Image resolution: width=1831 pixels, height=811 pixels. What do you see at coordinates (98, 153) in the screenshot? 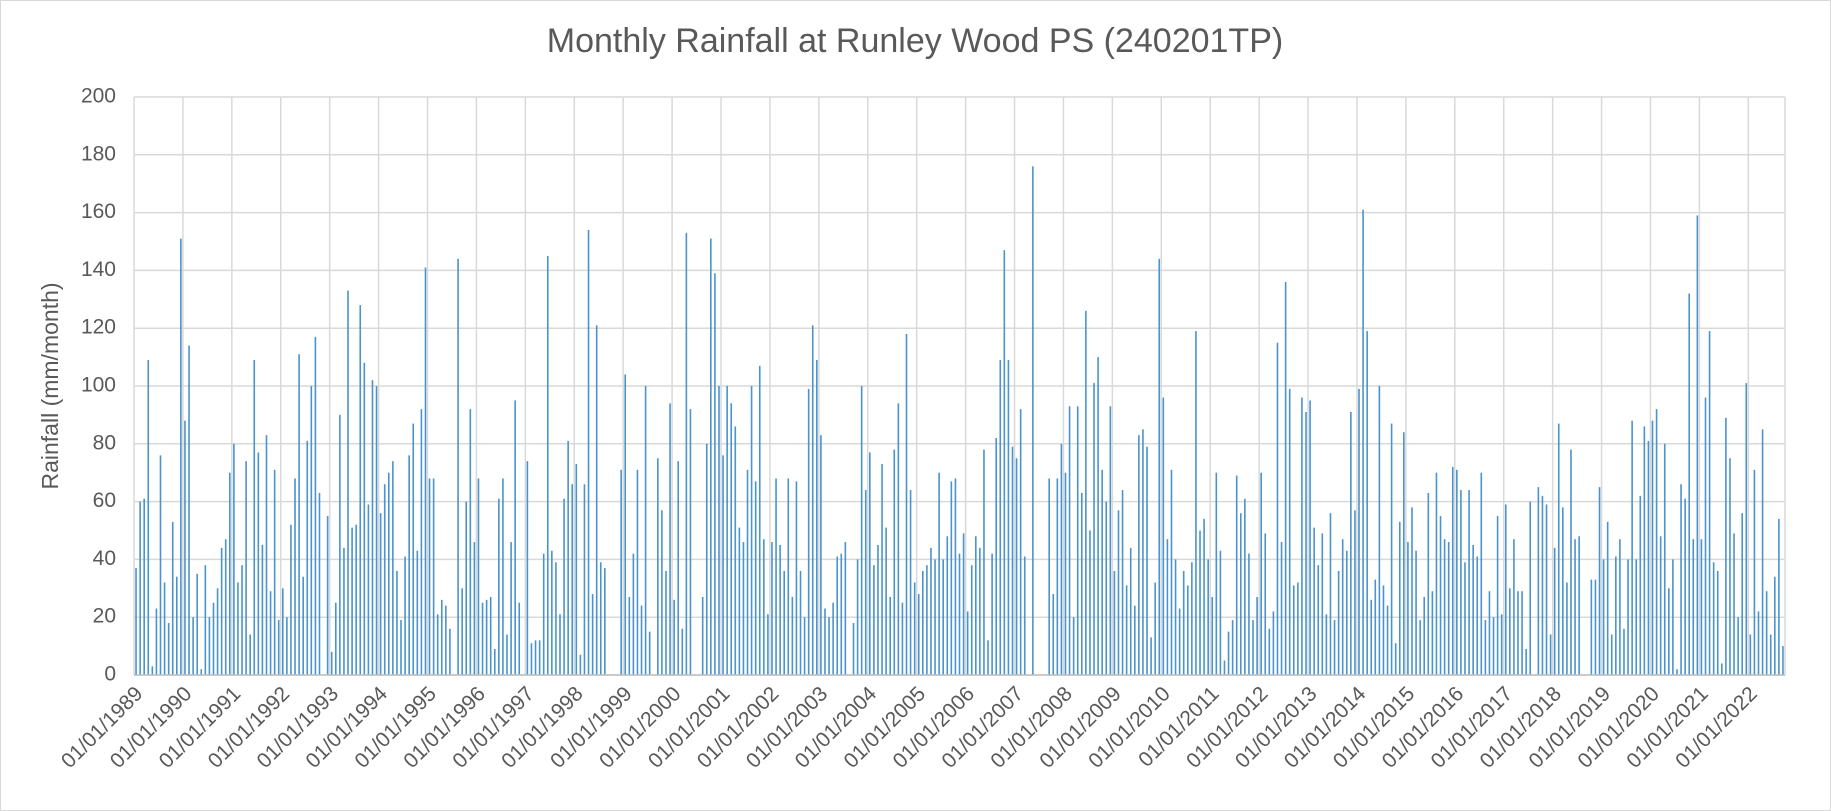
I see `y-tick-label: 180` at bounding box center [98, 153].